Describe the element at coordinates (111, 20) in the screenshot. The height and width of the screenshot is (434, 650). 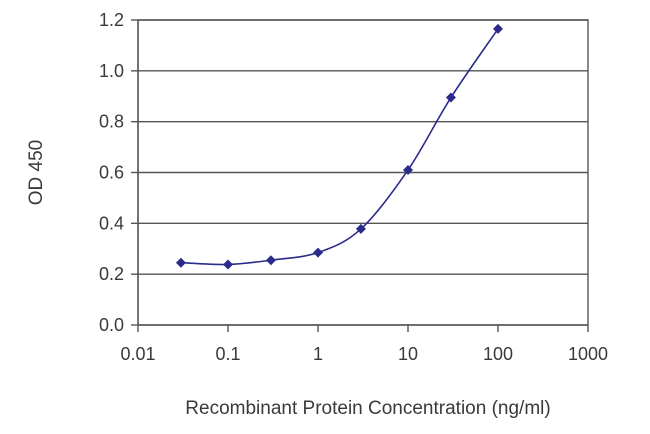
I see `y-tick-label: 1.2` at that location.